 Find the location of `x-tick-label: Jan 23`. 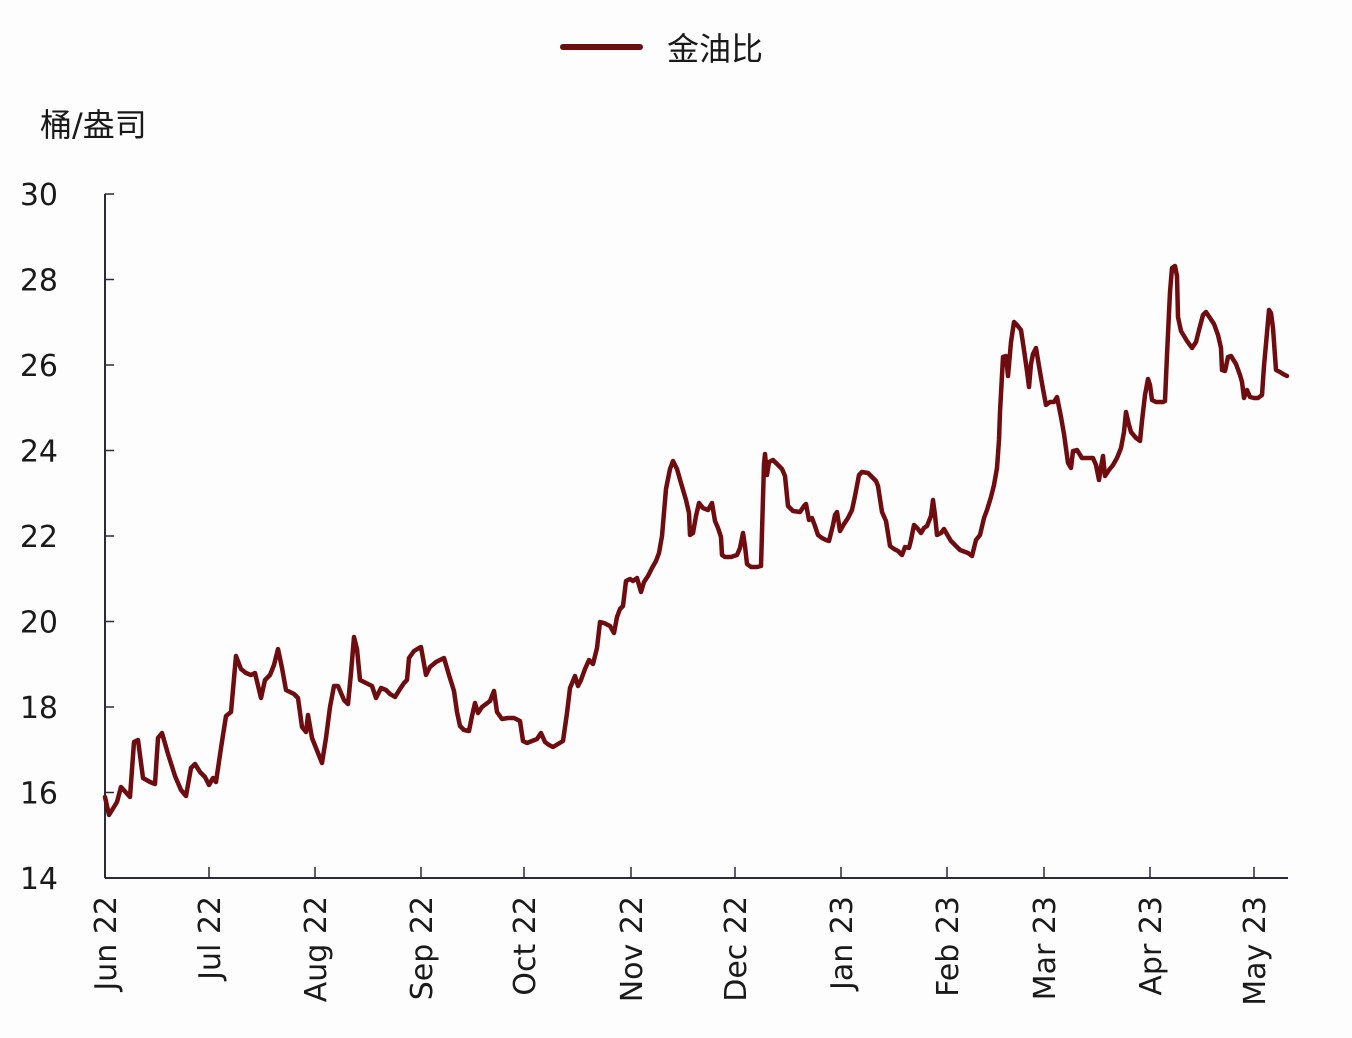

x-tick-label: Jan 23 is located at coordinates (842, 944).